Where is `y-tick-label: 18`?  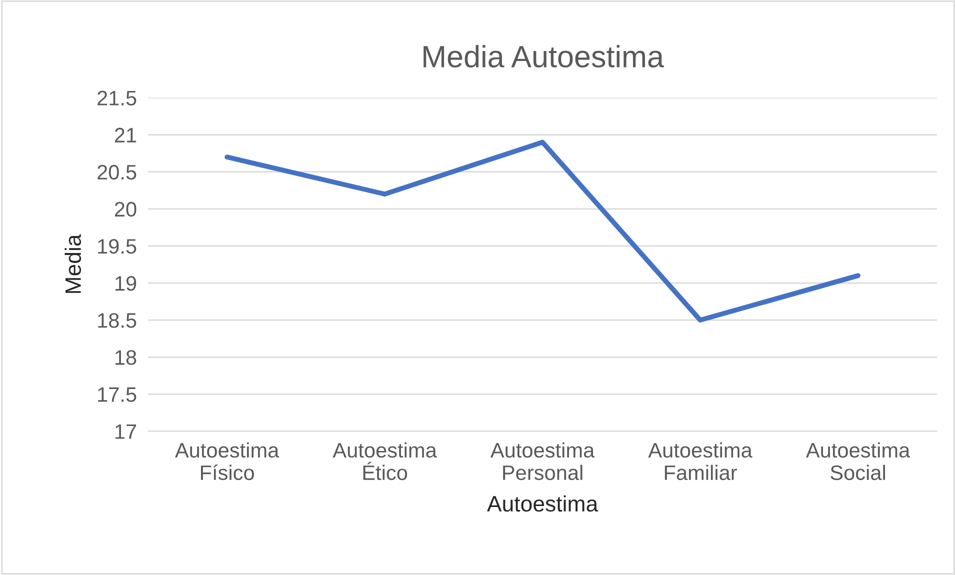
y-tick-label: 18 is located at coordinates (125, 357).